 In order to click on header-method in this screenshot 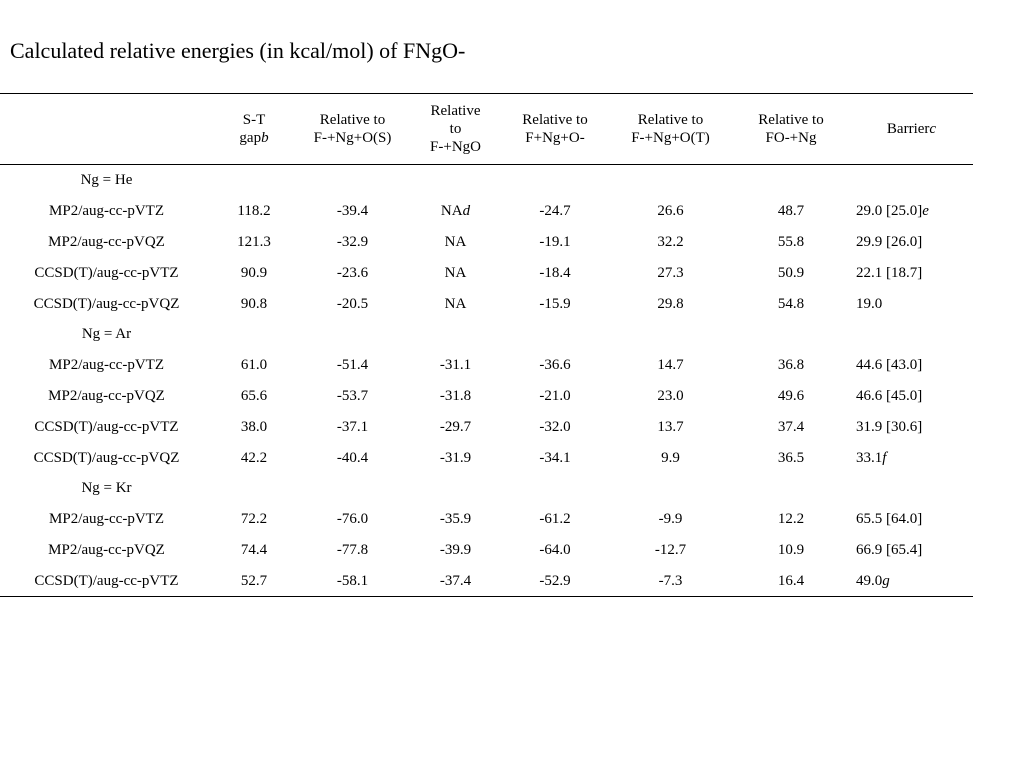, I will do `click(106, 129)`.